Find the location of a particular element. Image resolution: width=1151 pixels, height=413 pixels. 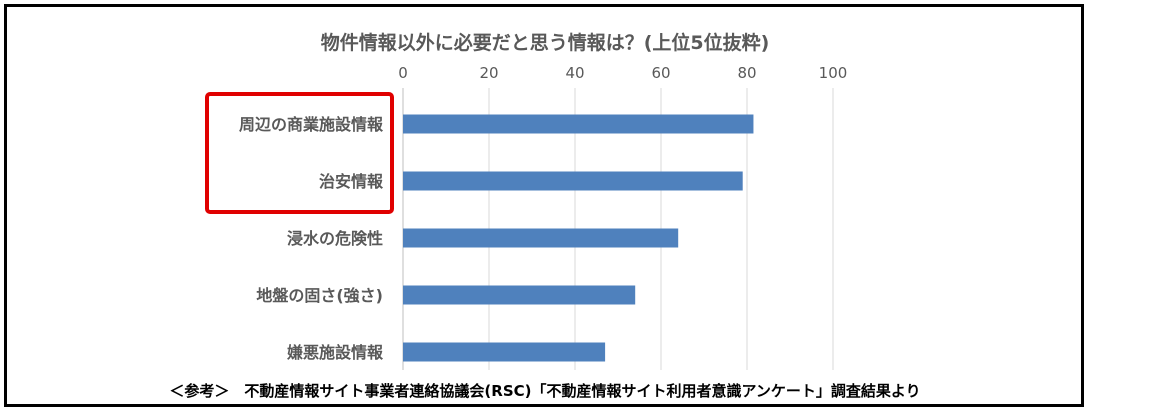

category-label: 周辺の商業施設情報 is located at coordinates (311, 124).